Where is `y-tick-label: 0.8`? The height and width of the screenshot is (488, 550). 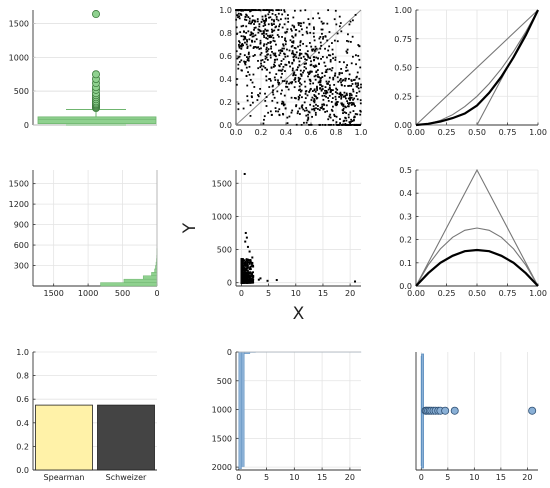
y-tick-label: 0.8 is located at coordinates (22, 376).